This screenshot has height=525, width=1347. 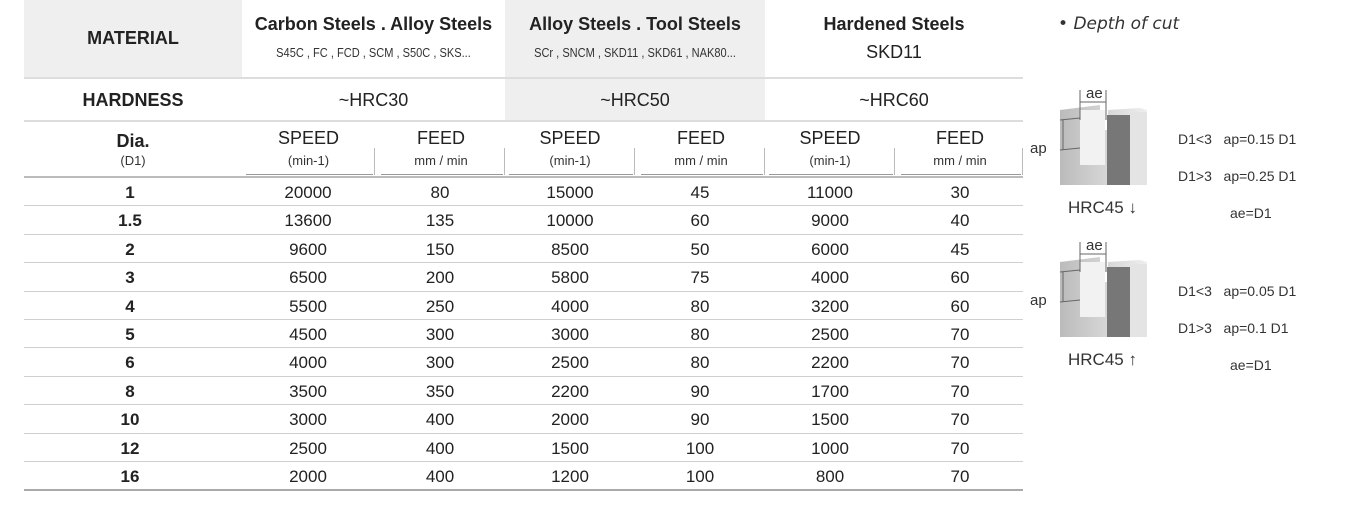 What do you see at coordinates (1119, 24) in the screenshot?
I see `depth-title: • Depth of cut` at bounding box center [1119, 24].